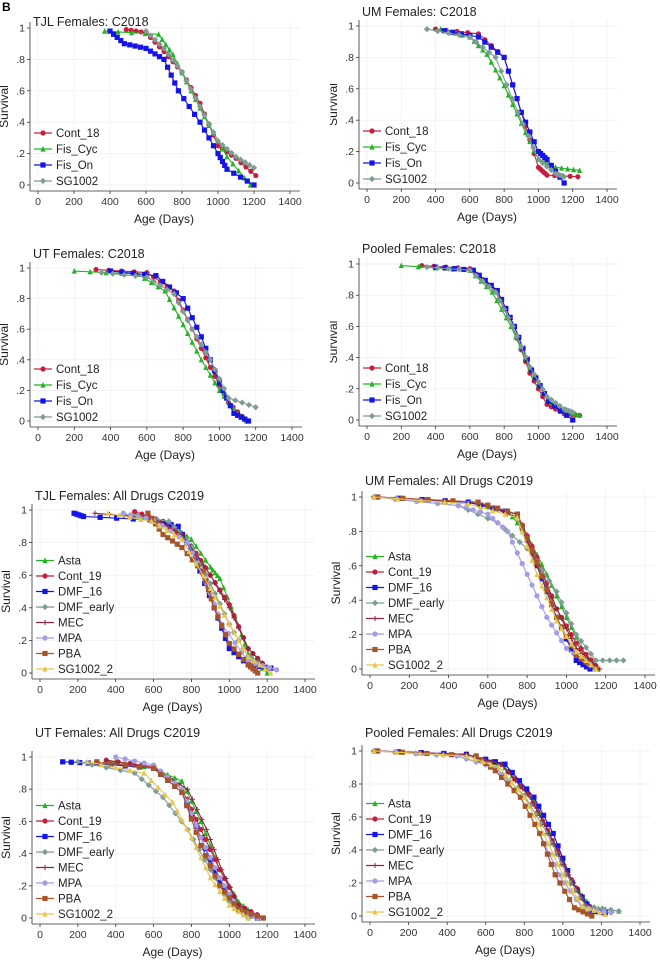 This screenshot has height=961, width=660. What do you see at coordinates (607, 437) in the screenshot?
I see `x-tick-label: 1400` at bounding box center [607, 437].